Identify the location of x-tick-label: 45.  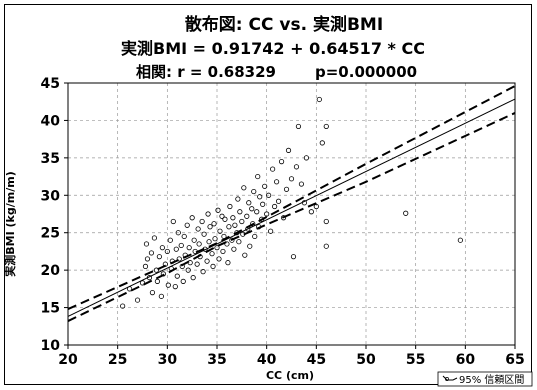
(316, 360).